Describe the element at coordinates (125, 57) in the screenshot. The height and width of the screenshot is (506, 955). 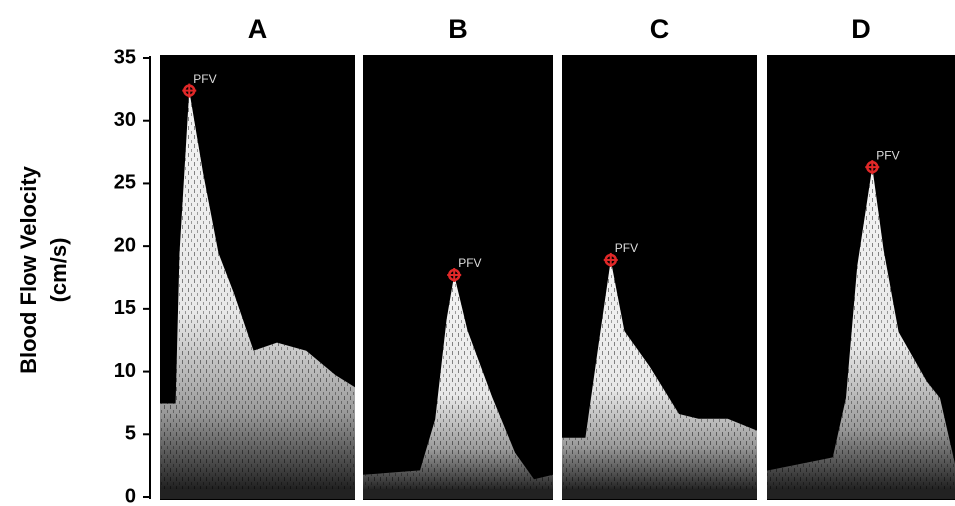
I see `y-tick-label: 35` at that location.